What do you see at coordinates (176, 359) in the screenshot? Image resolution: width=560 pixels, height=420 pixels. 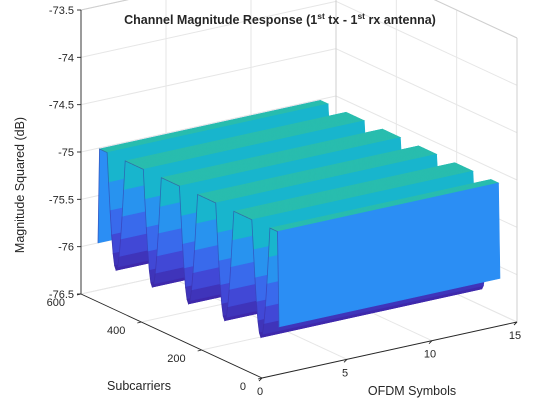 I see `y-tick-label: 200` at bounding box center [176, 359].